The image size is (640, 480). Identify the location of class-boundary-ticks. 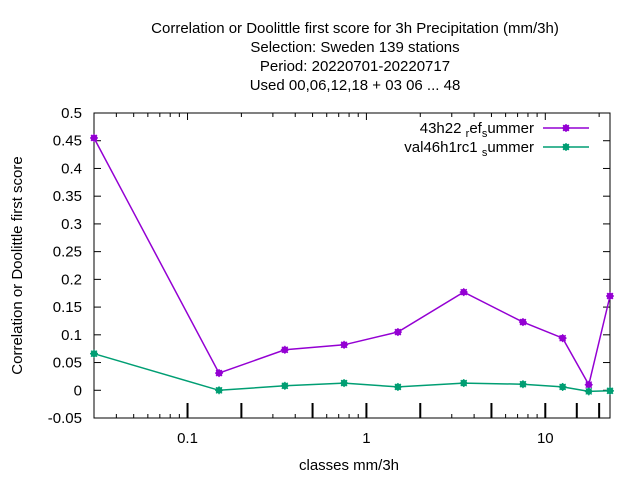
(393, 410).